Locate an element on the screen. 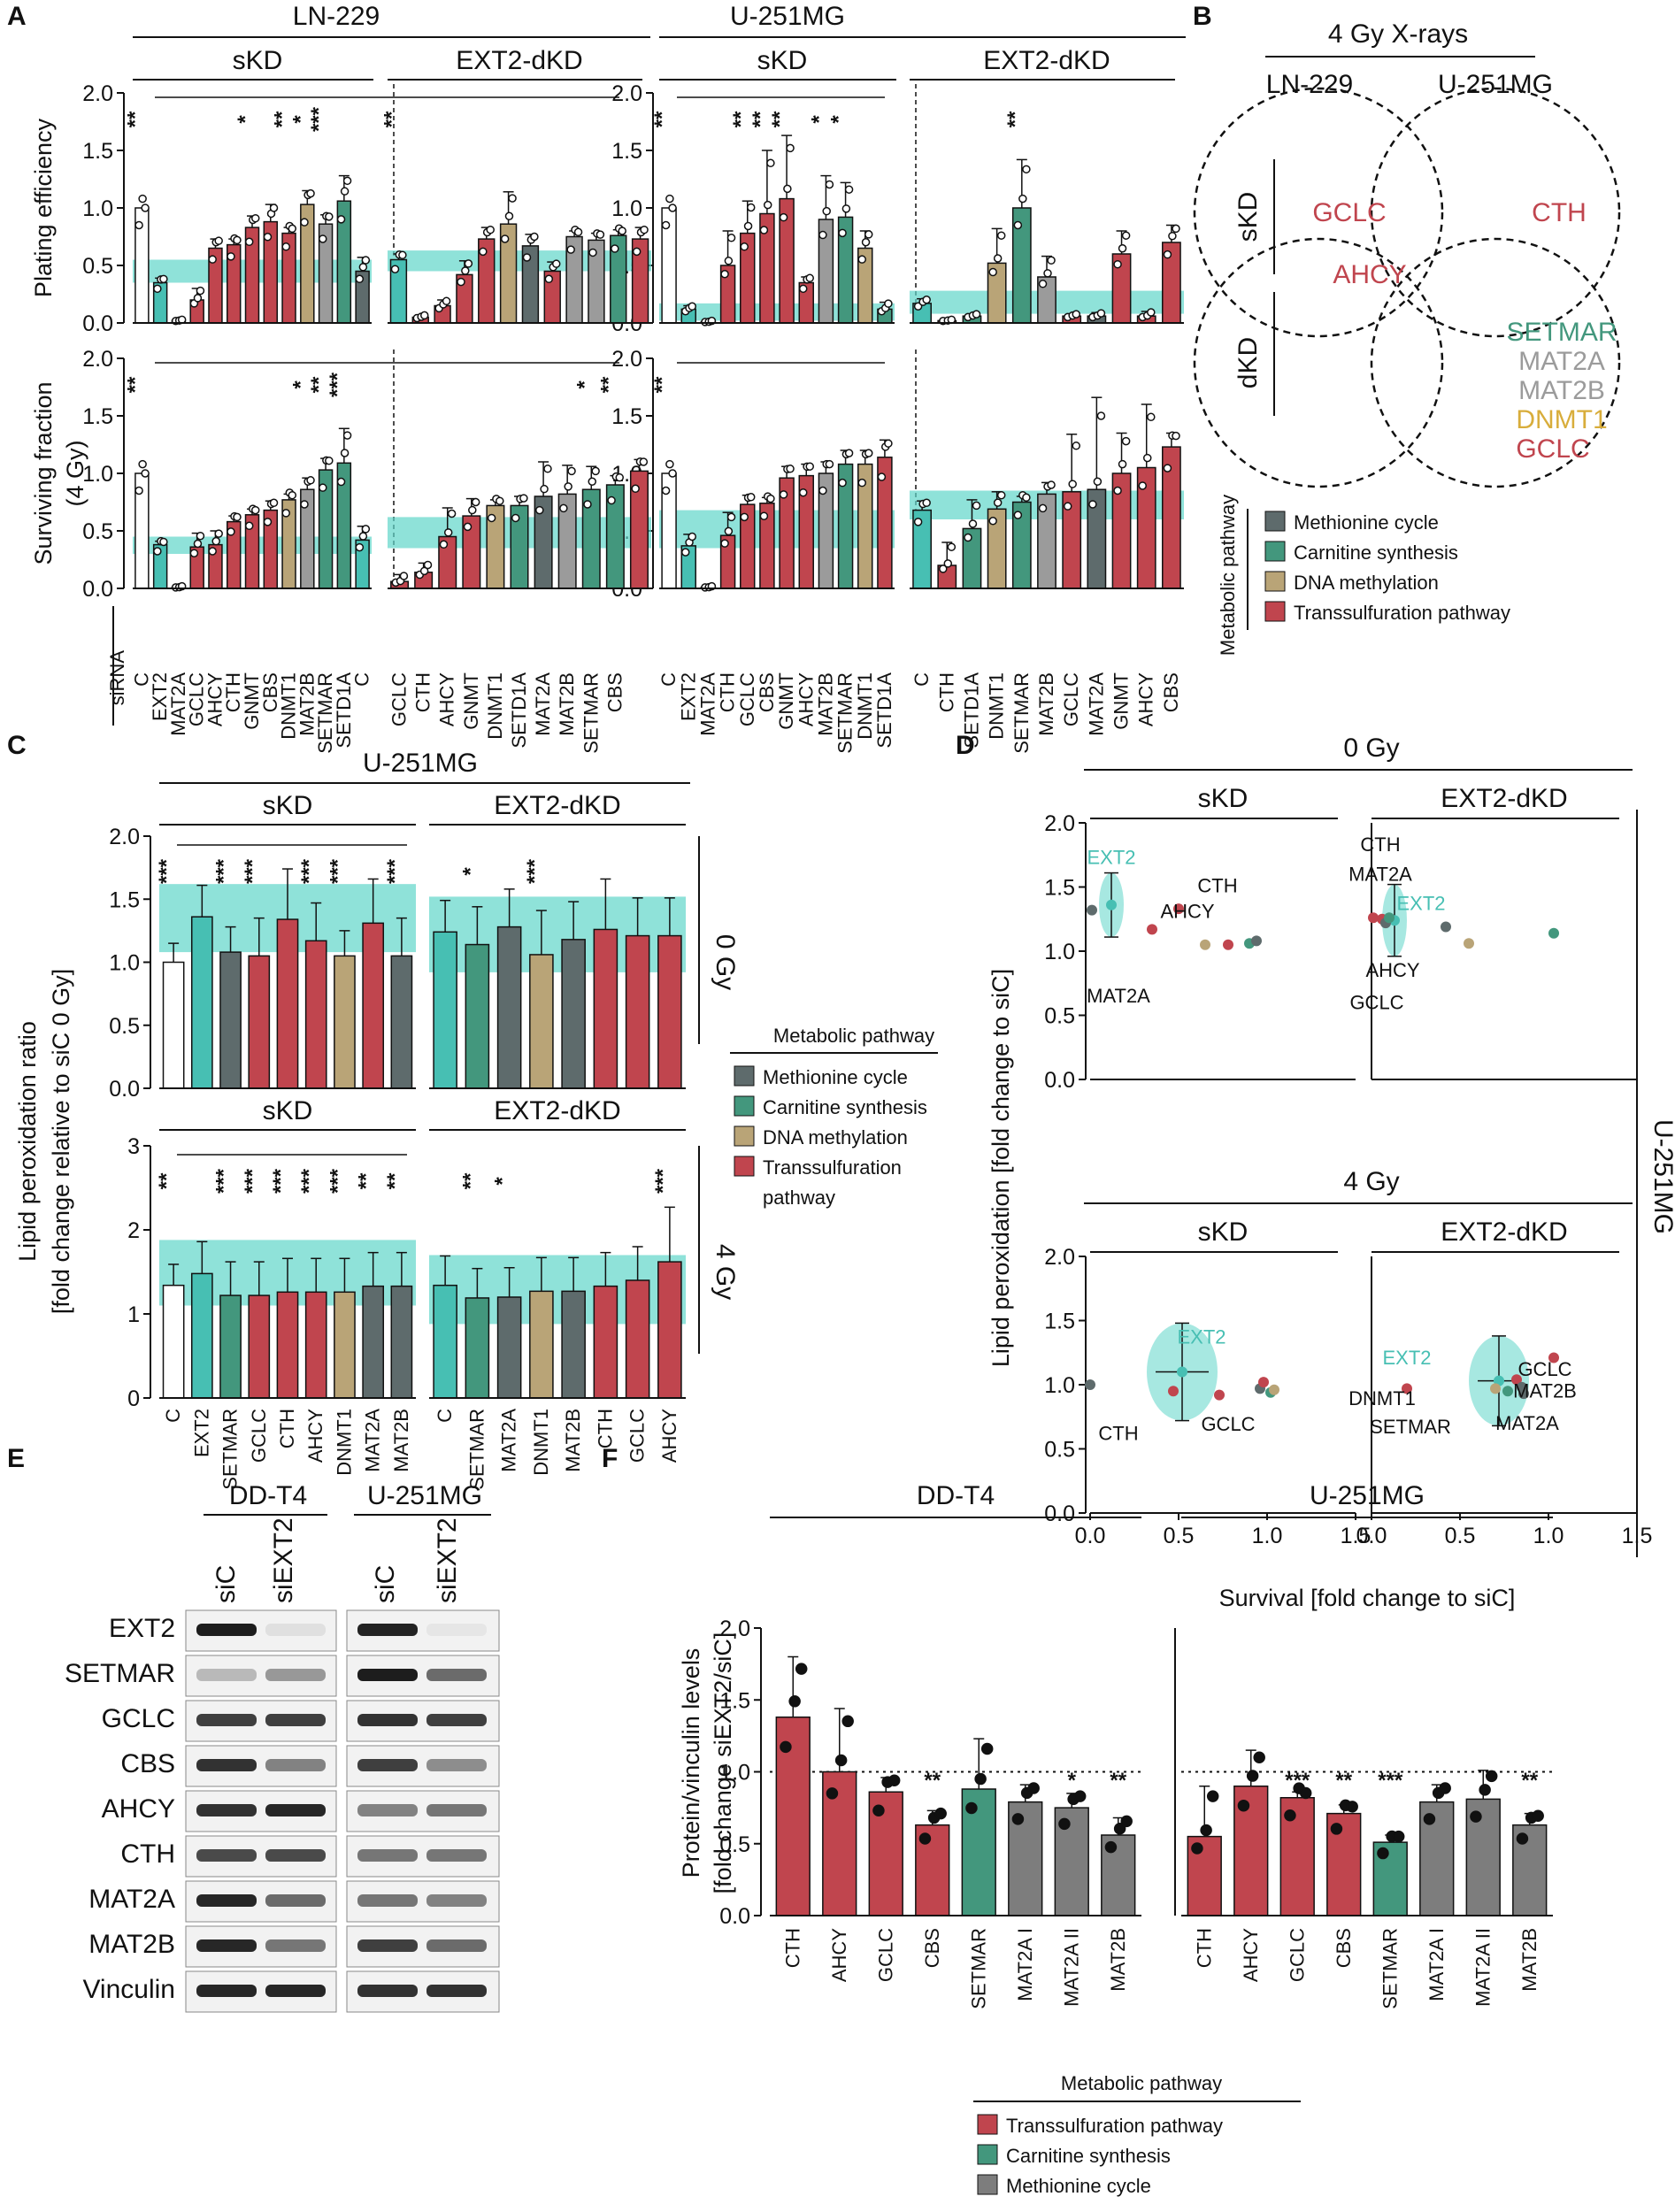  category-label: GCLC is located at coordinates (197, 699).